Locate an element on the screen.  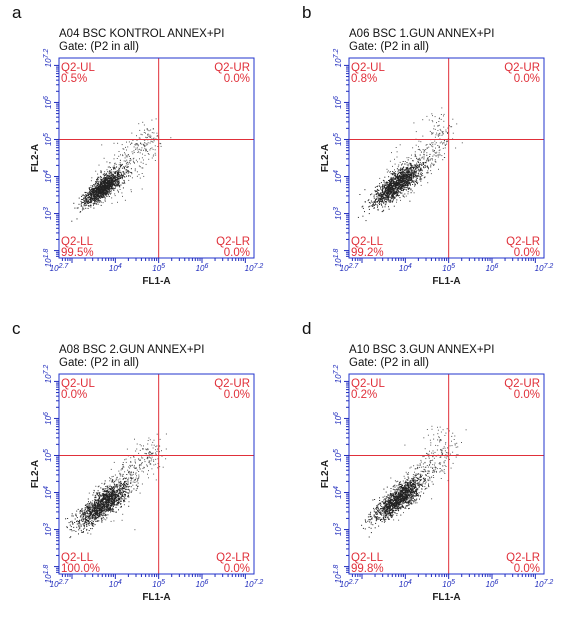
quadrant-ur-value: 0.0% is located at coordinates (527, 79).